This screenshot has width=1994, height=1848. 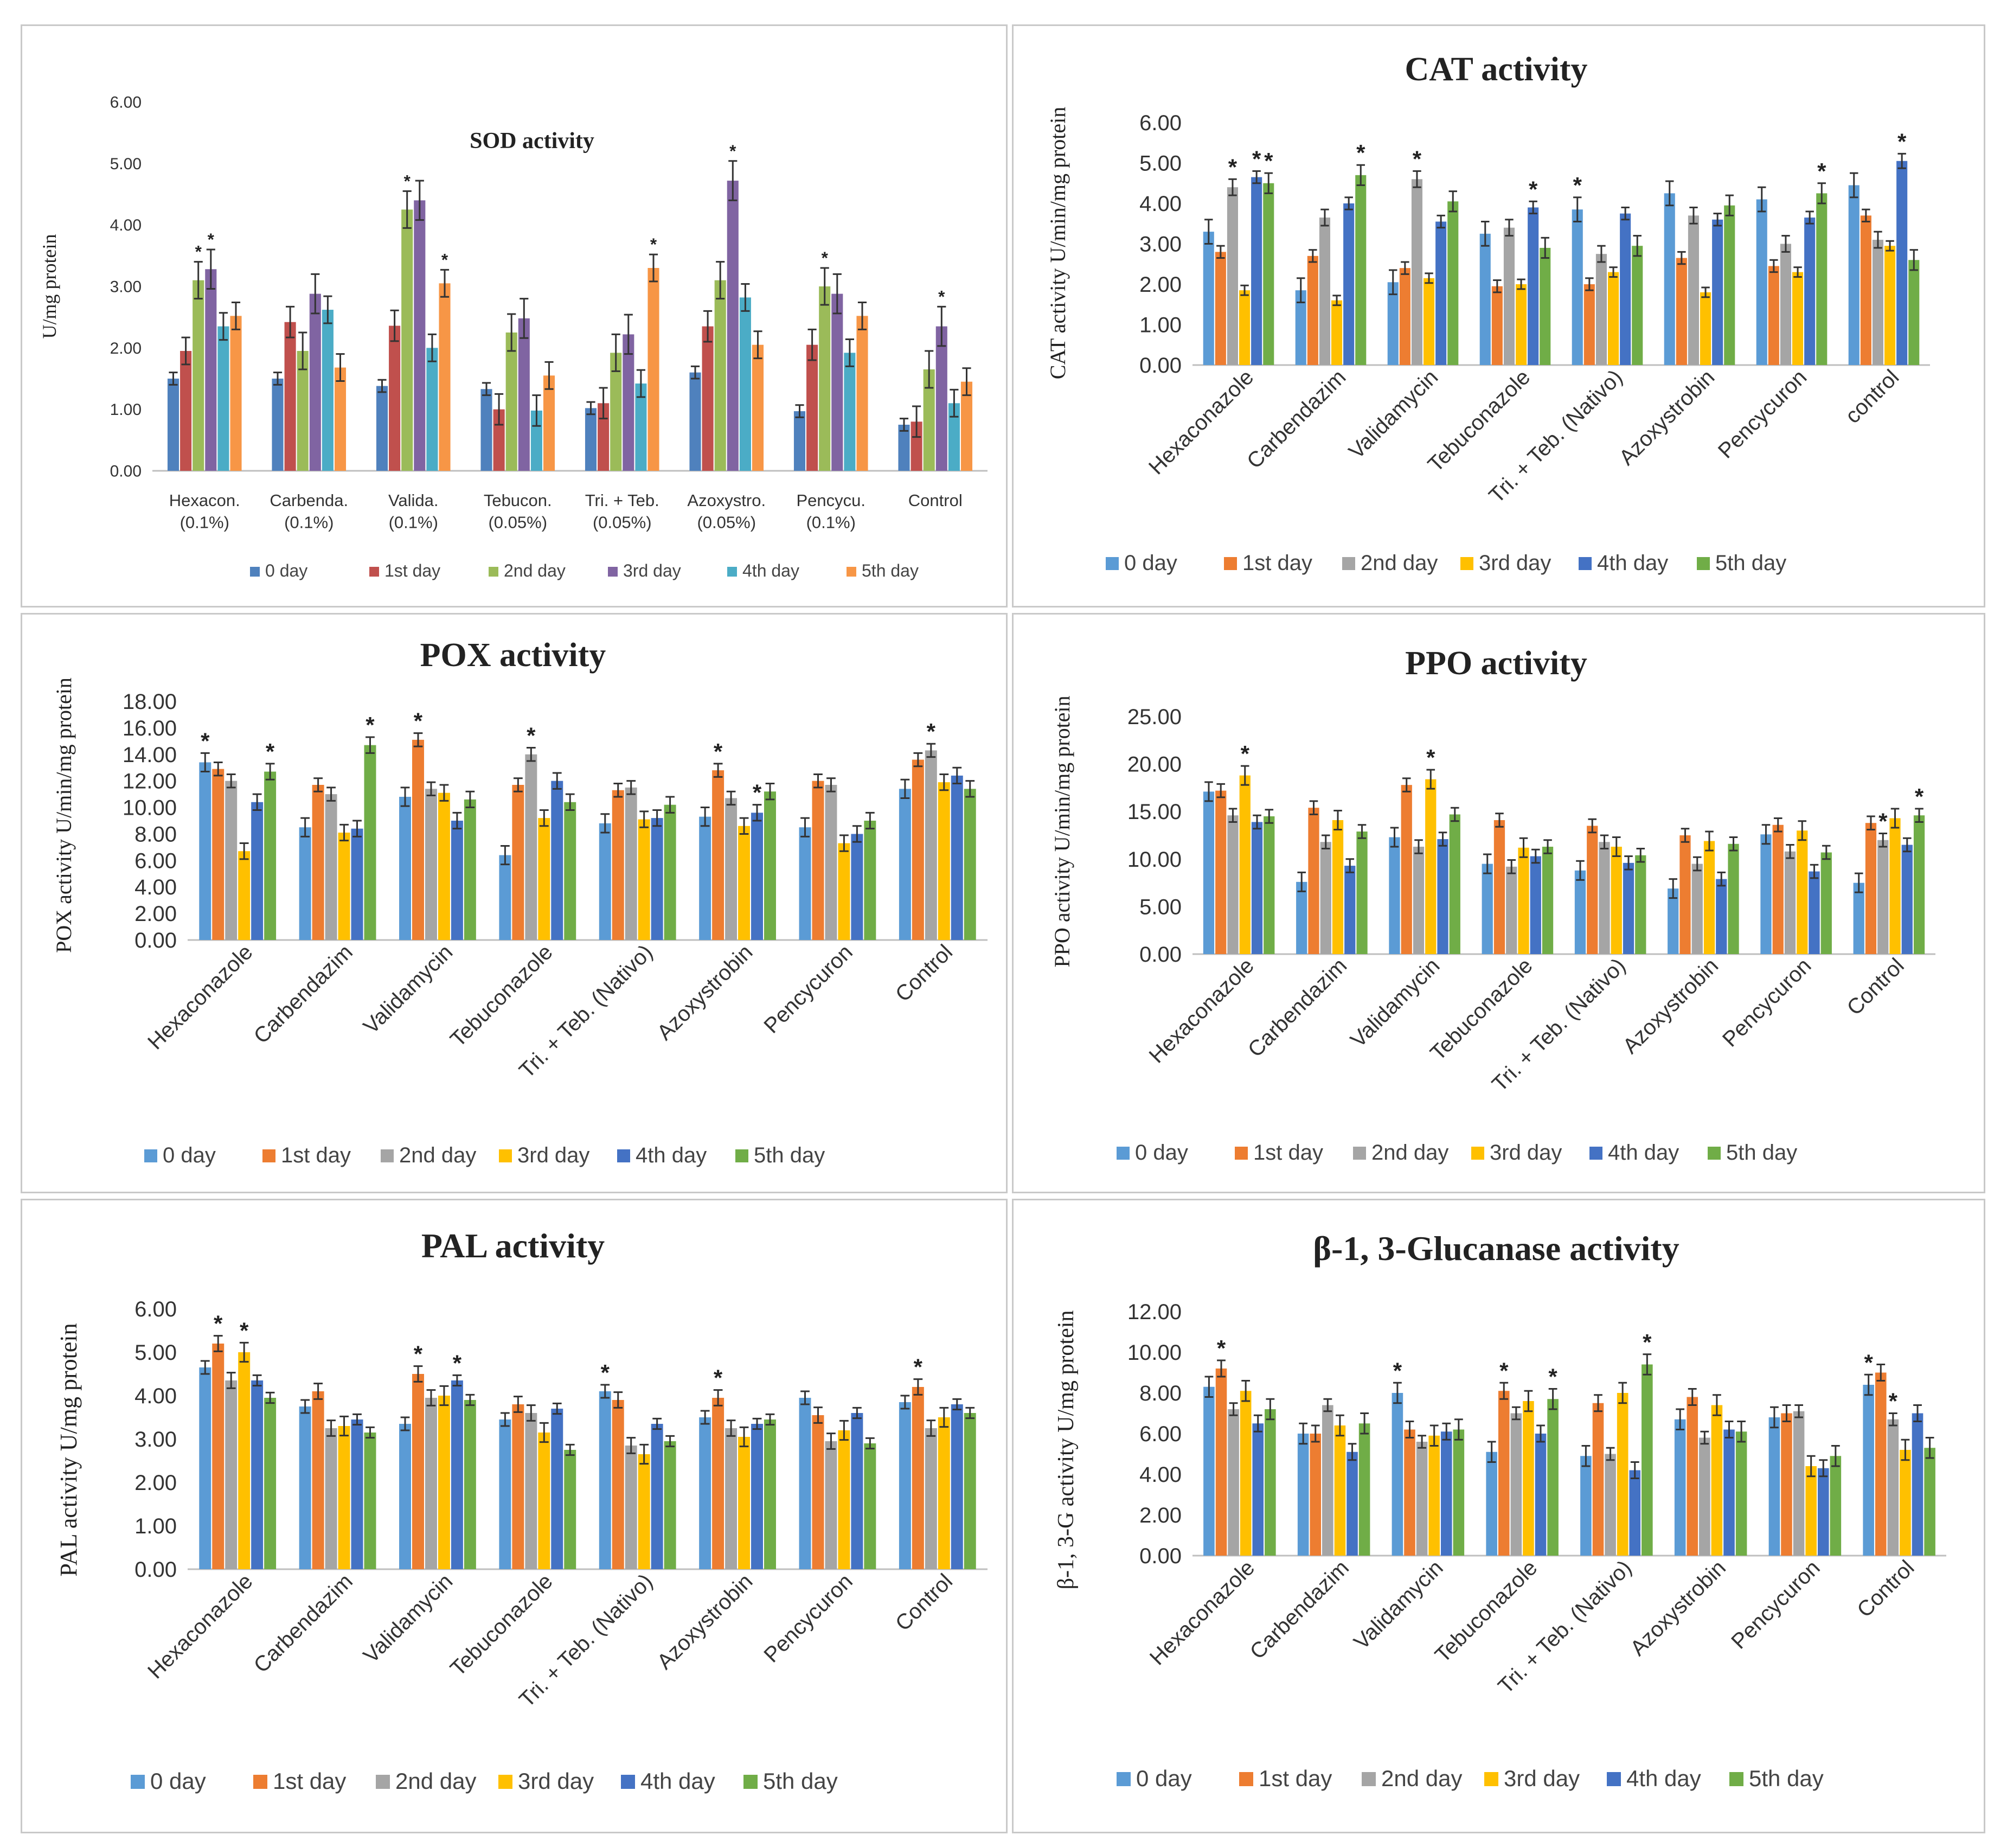 I want to click on cat-y-tick-label: 3.00, so click(x=1160, y=245).